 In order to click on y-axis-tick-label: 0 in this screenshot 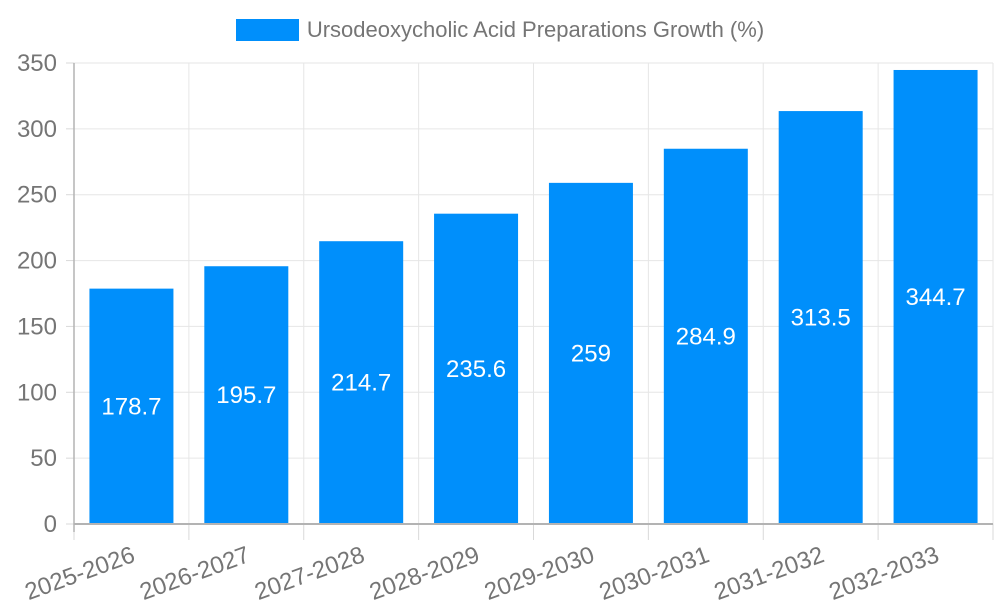, I will do `click(50, 524)`.